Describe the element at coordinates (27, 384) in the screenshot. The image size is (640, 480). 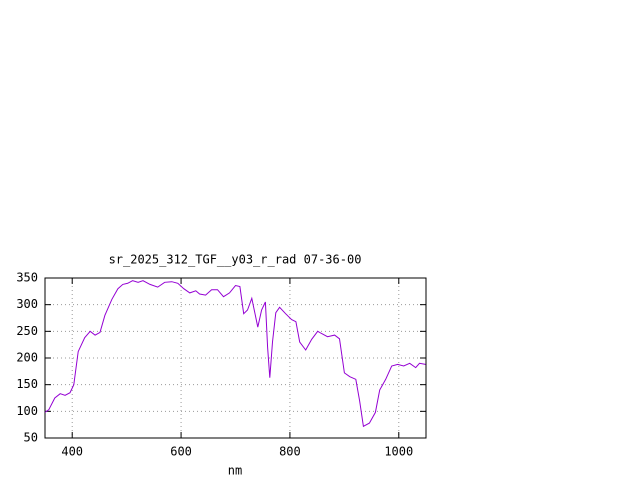
I see `y-tick-label: 150` at that location.